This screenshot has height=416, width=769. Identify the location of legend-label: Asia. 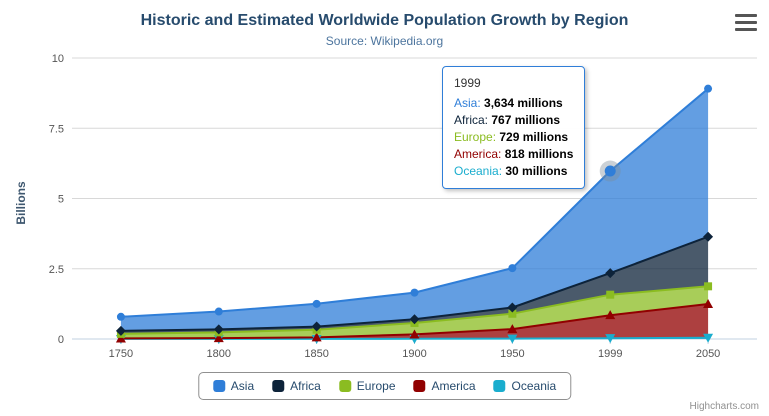
(242, 386).